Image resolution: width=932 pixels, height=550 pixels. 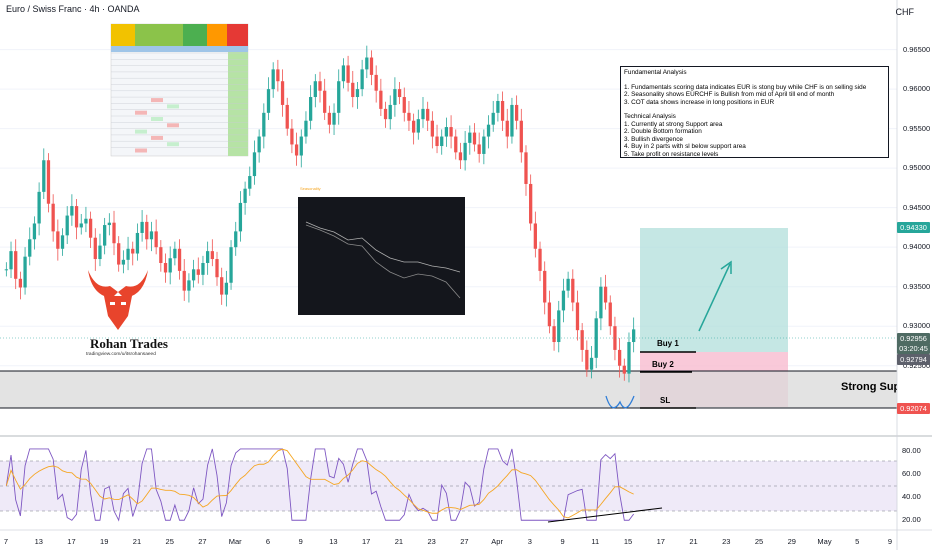 I want to click on rsi-tick-label: 60.00, so click(x=911, y=474).